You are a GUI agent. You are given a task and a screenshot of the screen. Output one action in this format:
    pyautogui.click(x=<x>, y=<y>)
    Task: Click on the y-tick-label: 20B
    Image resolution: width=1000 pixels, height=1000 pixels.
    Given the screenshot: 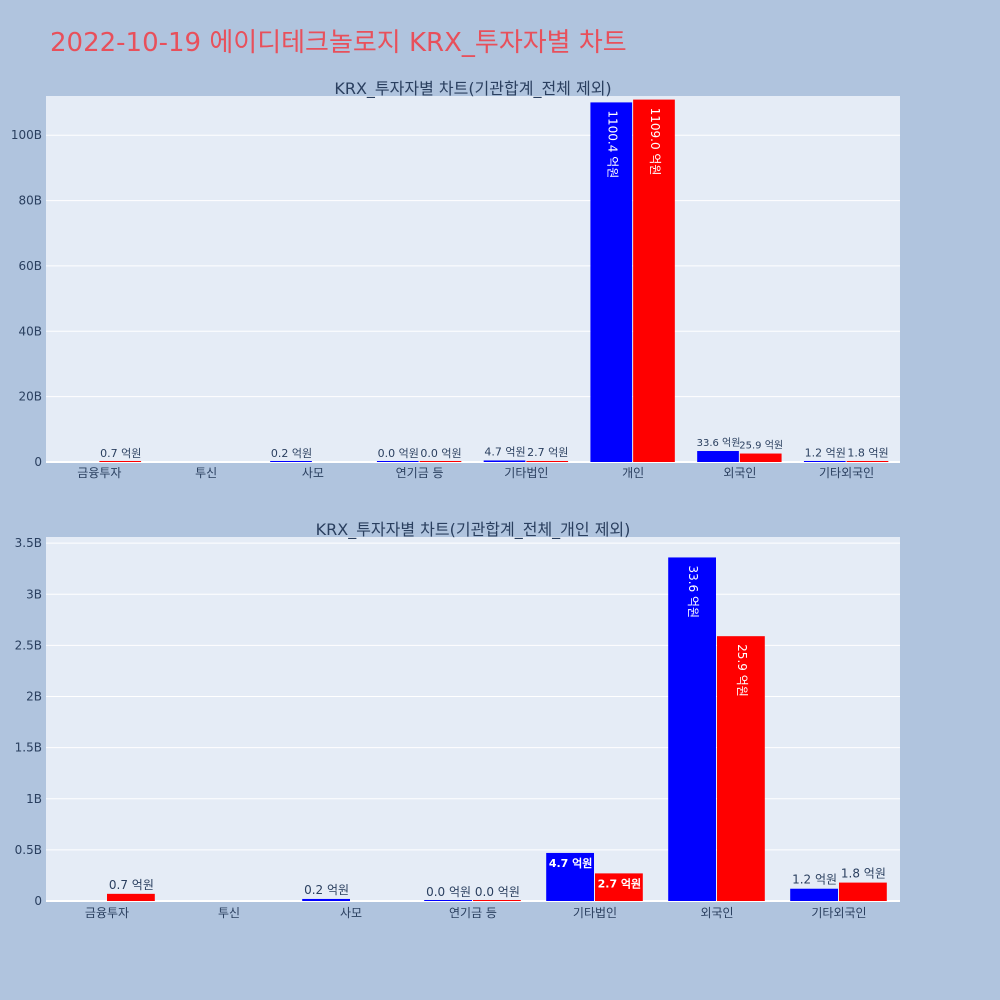 What is the action you would take?
    pyautogui.click(x=30, y=397)
    